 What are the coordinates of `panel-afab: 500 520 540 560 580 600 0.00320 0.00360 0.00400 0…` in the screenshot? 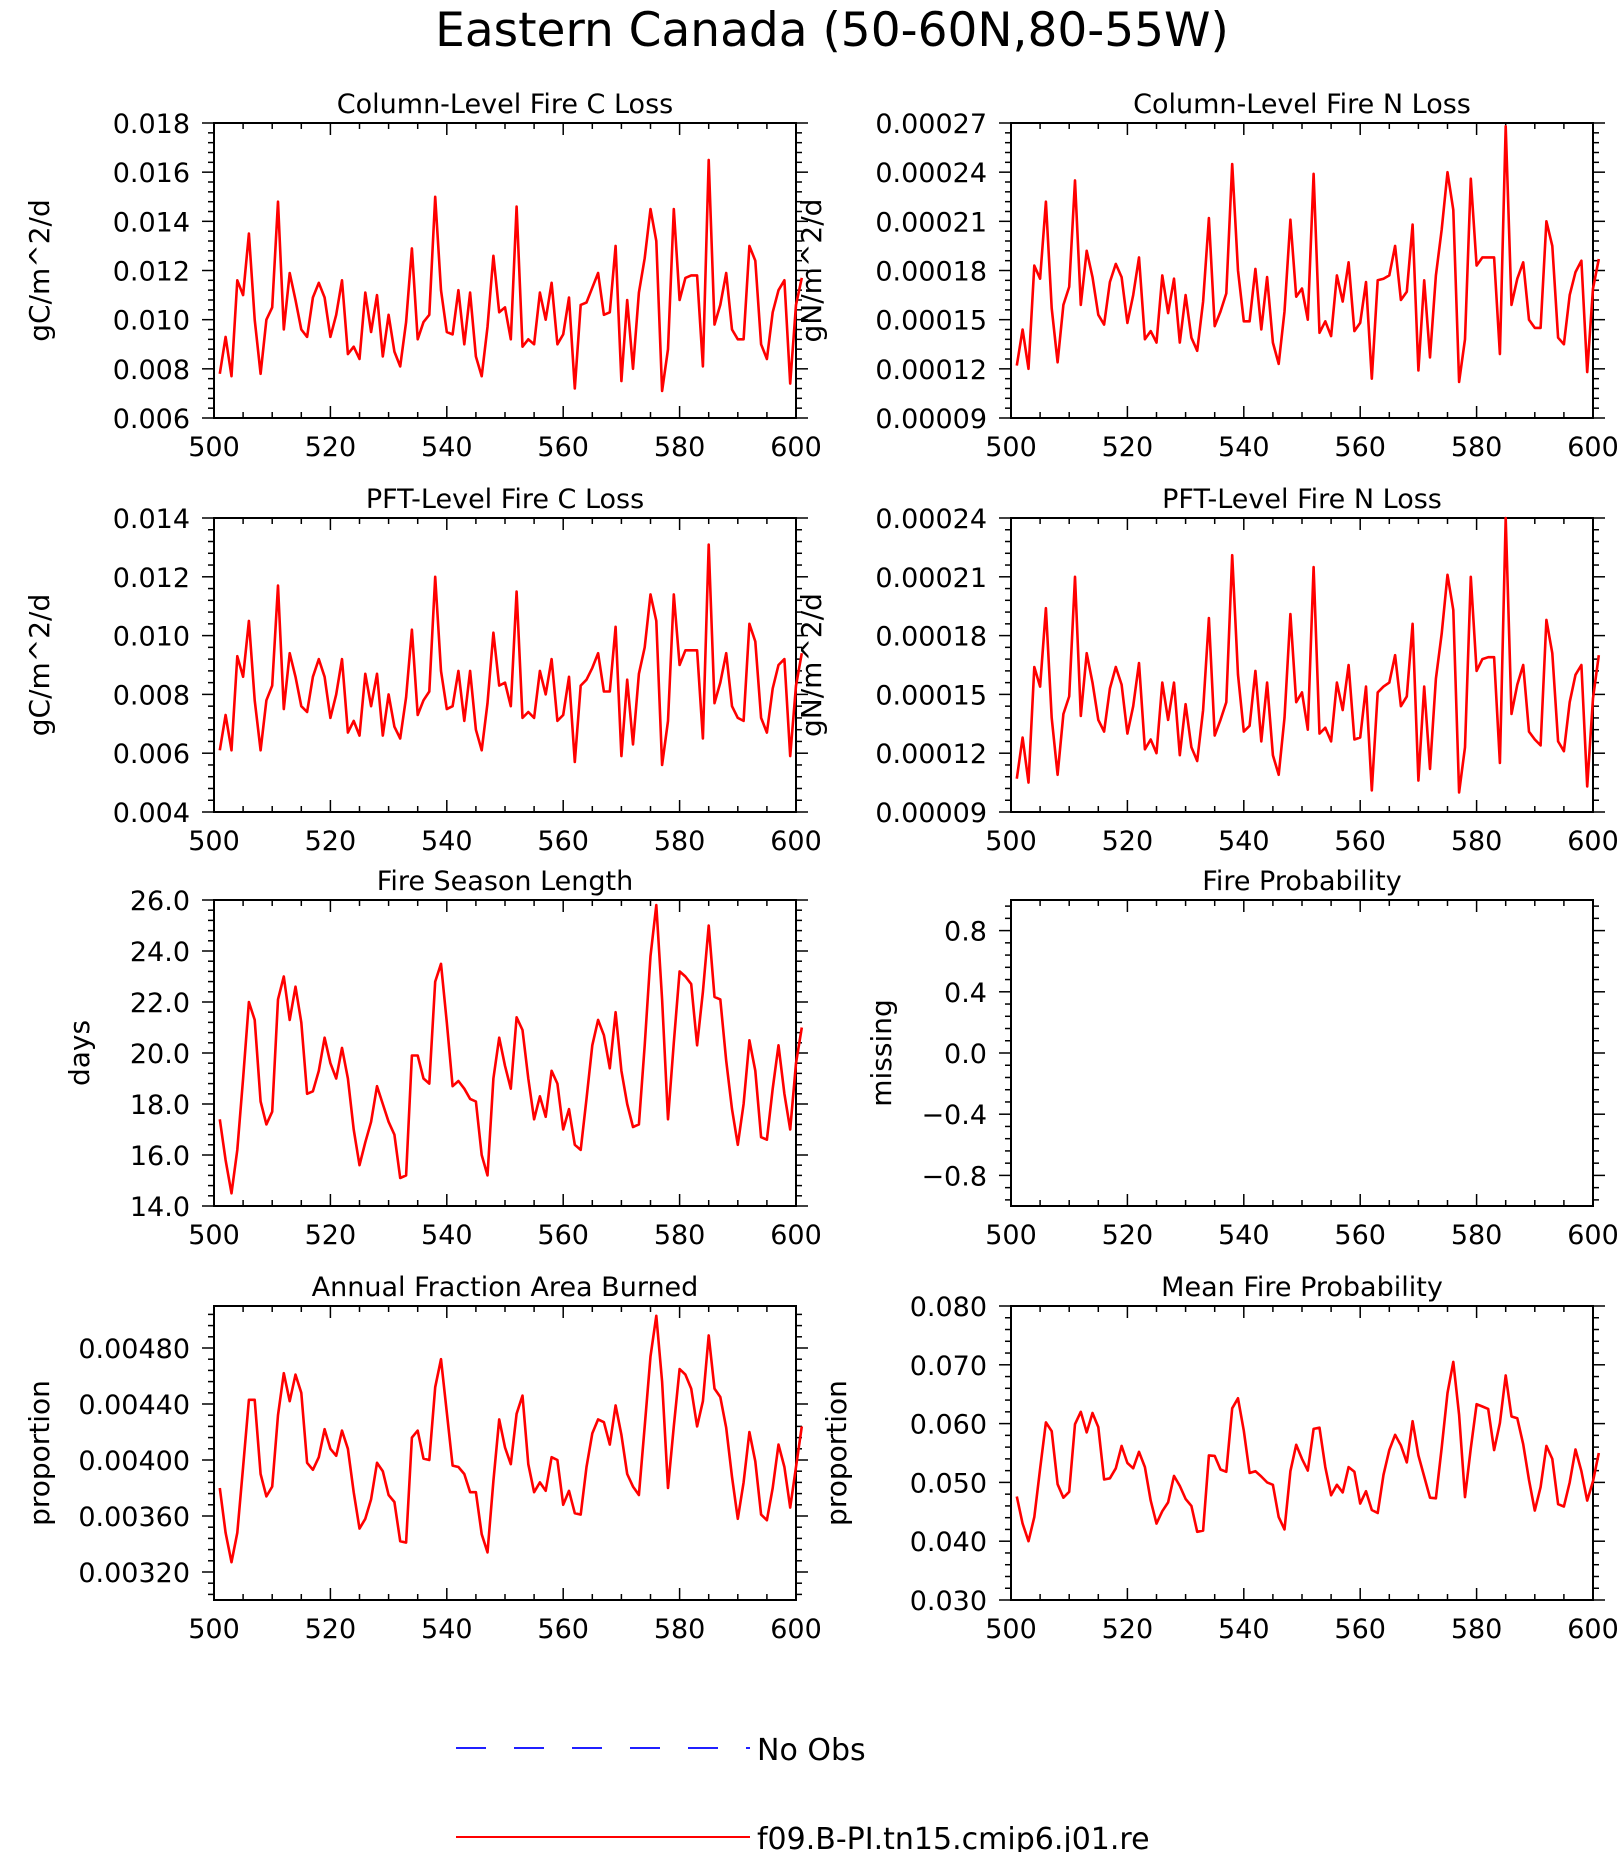 It's located at (422, 1458).